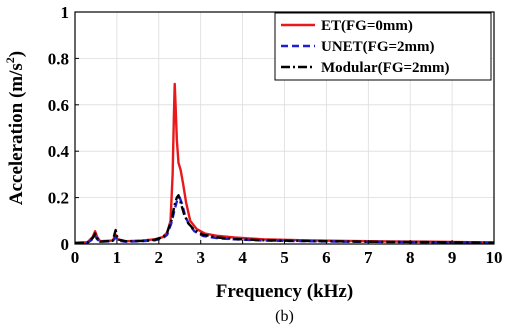 Image resolution: width=506 pixels, height=334 pixels. What do you see at coordinates (494, 257) in the screenshot?
I see `x-tick-label: 10` at bounding box center [494, 257].